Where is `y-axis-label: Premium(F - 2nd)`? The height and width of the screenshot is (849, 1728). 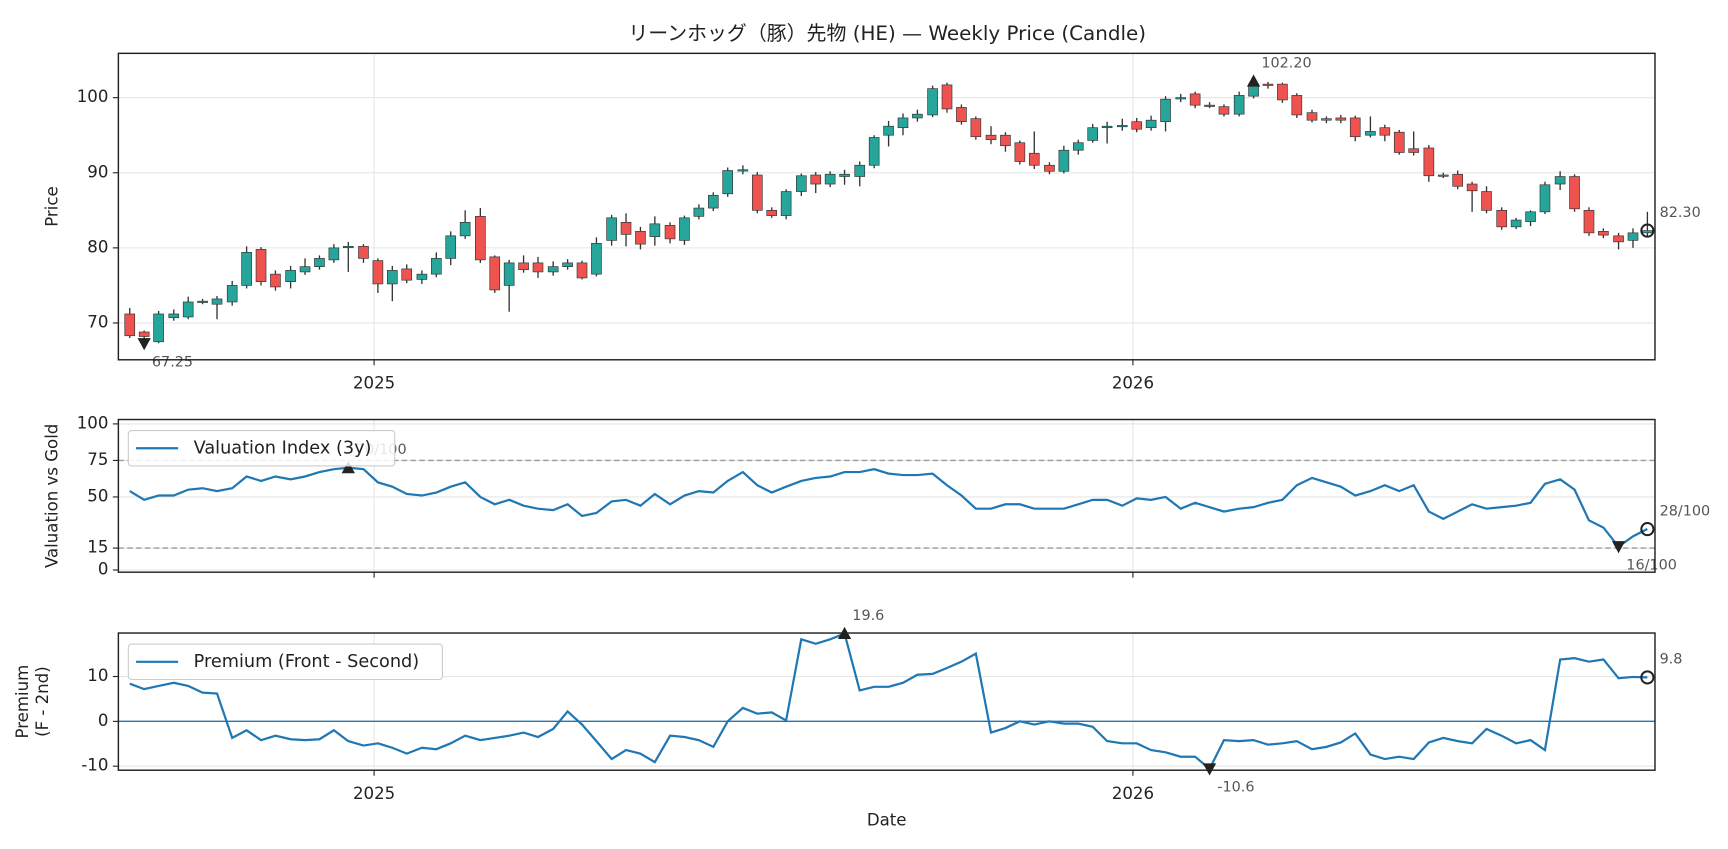 y-axis-label: Premium(F - 2nd) is located at coordinates (32, 702).